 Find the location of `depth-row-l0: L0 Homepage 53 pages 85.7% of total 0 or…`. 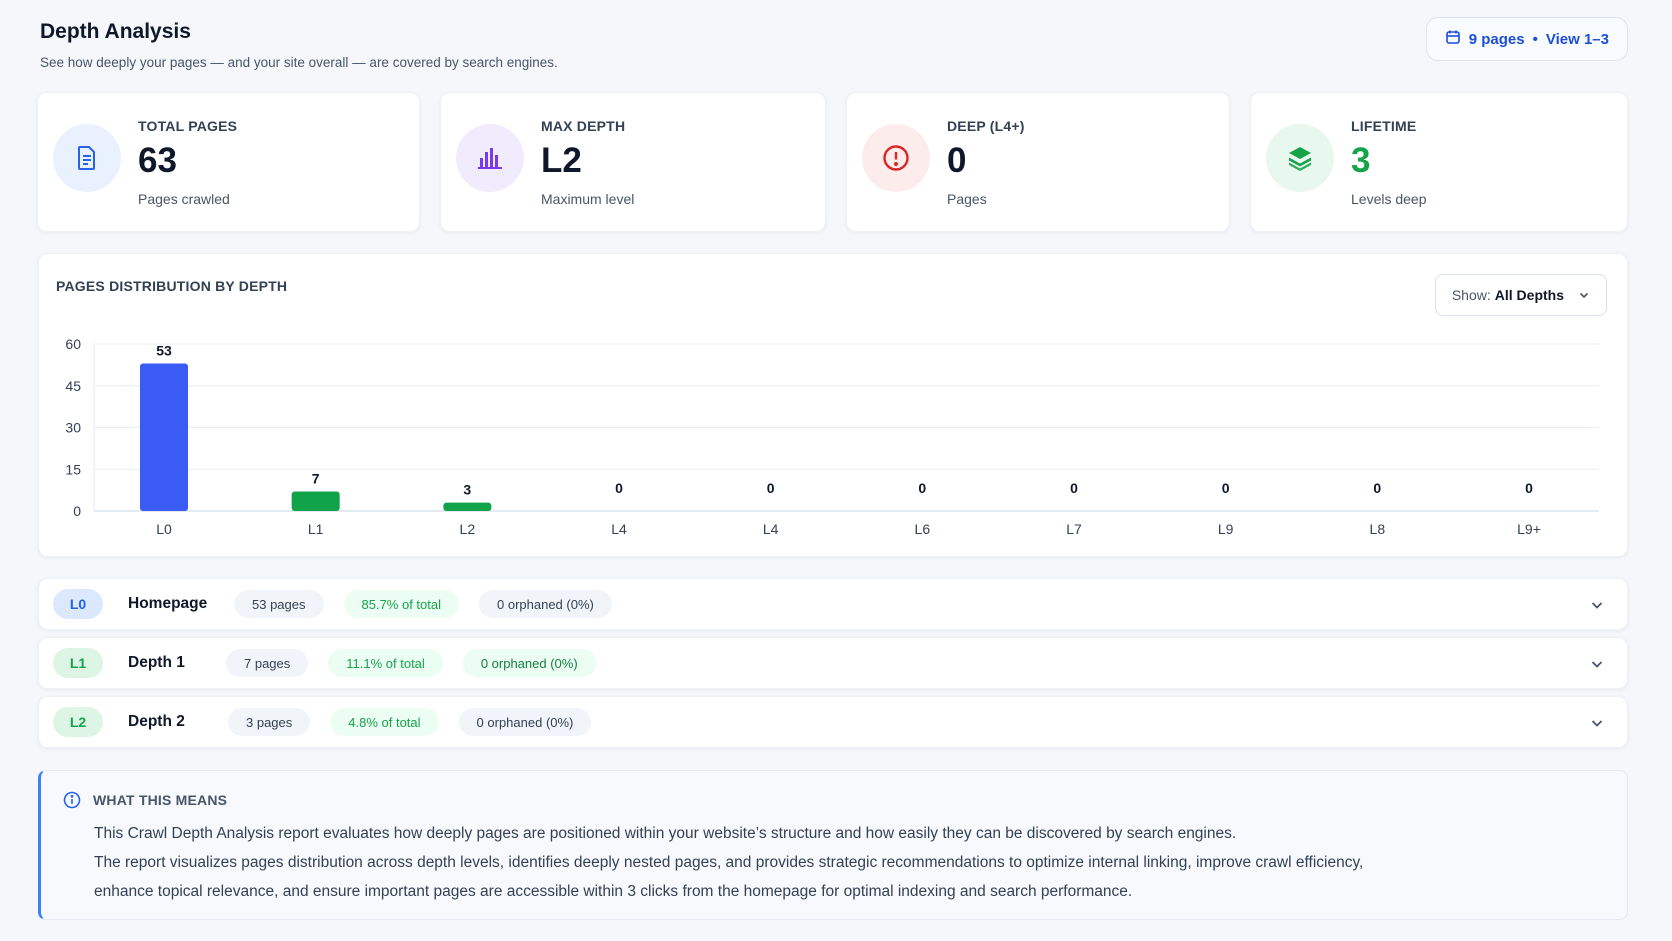

depth-row-l0: L0 Homepage 53 pages 85.7% of total 0 or… is located at coordinates (833, 604).